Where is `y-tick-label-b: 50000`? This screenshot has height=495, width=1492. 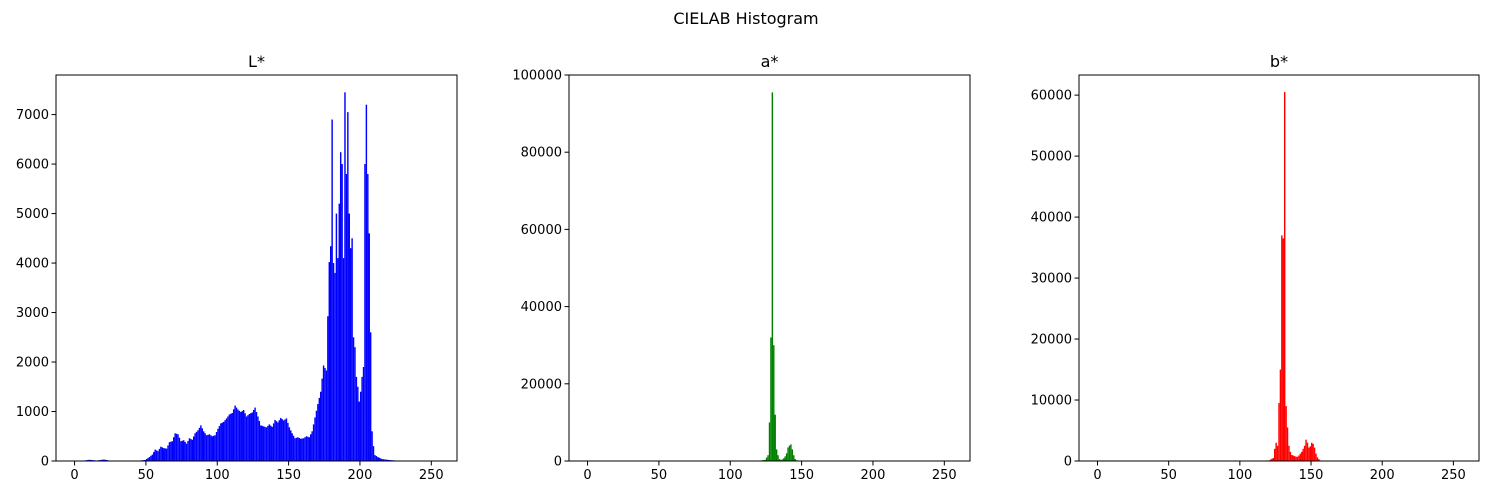
y-tick-label-b: 50000 is located at coordinates (1051, 157).